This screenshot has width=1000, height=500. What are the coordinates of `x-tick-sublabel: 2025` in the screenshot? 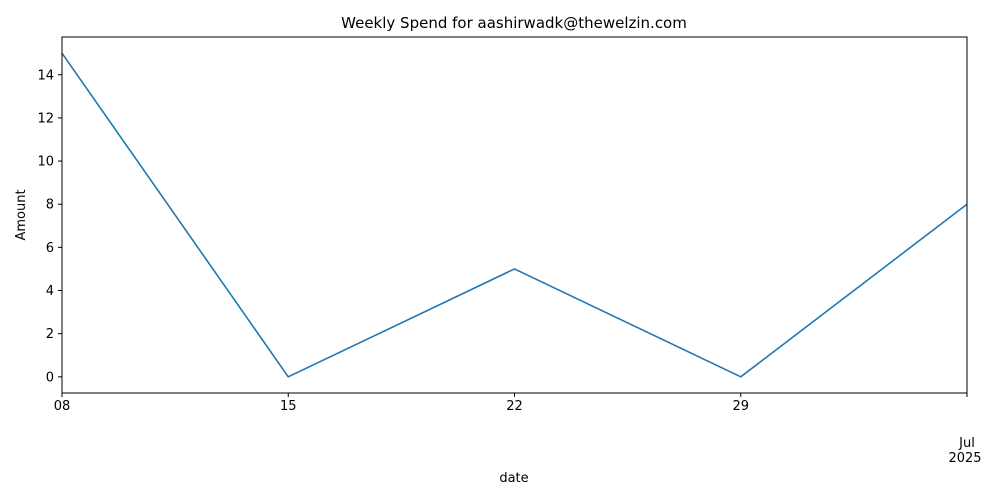 It's located at (964, 458).